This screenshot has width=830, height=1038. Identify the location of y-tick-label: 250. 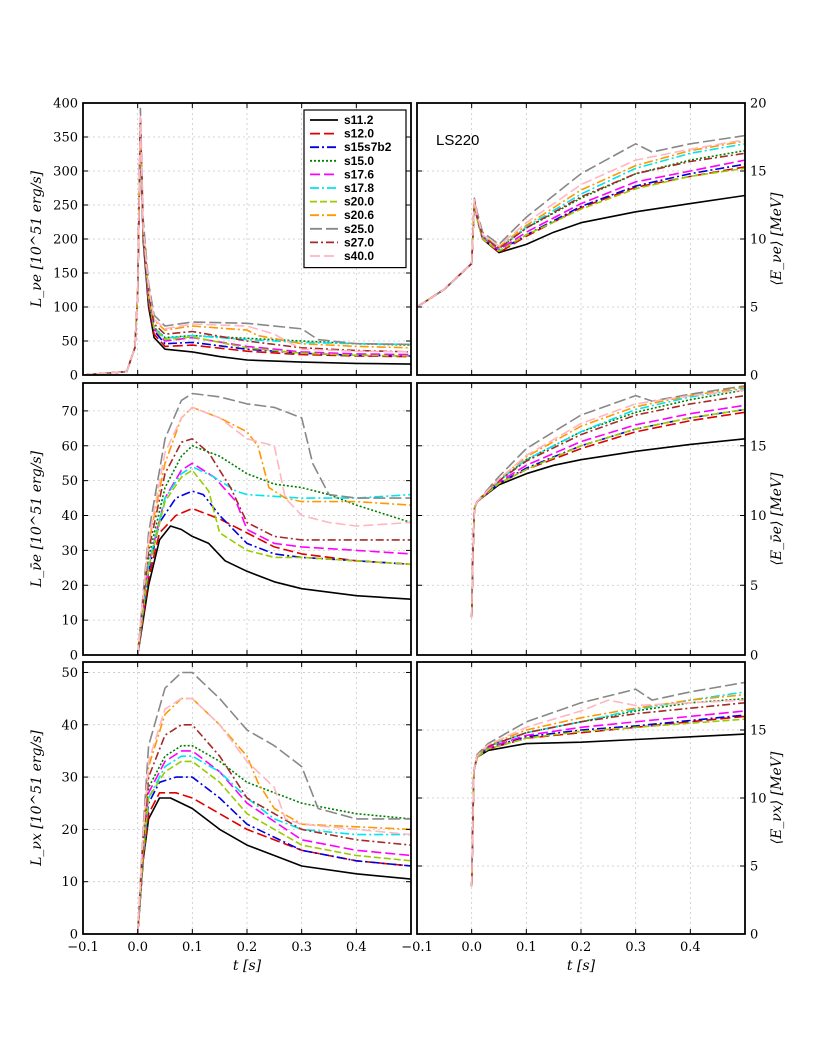
(65, 206).